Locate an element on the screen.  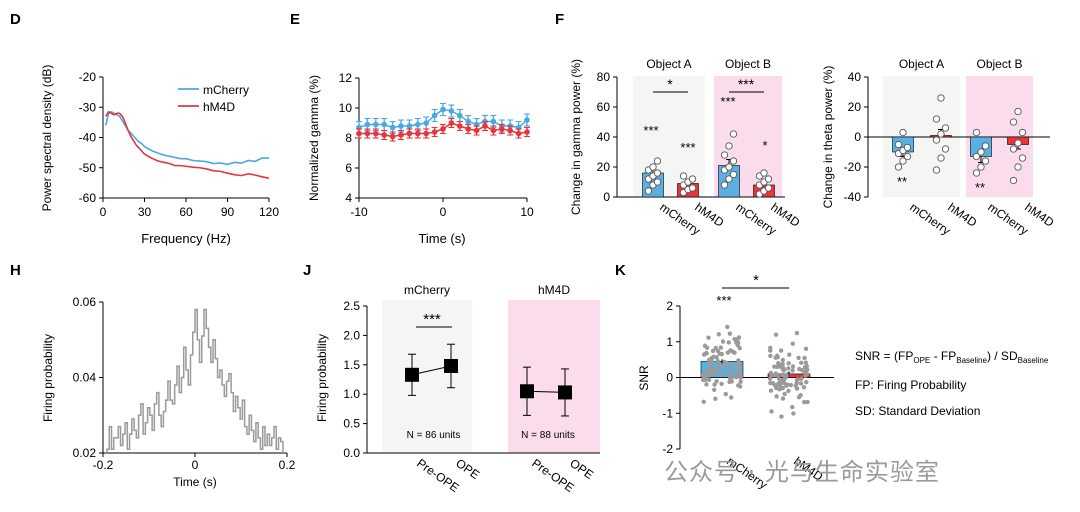
snr-formula-part: SNR = (FP is located at coordinates (884, 356).